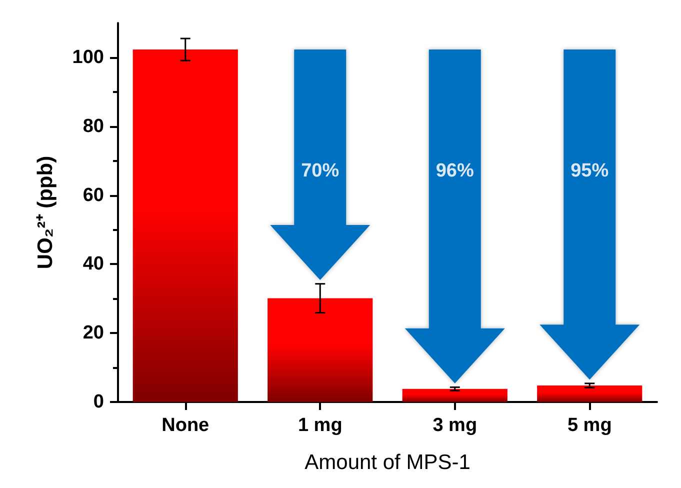 This screenshot has height=488, width=681. I want to click on annotation: 95%, so click(589, 171).